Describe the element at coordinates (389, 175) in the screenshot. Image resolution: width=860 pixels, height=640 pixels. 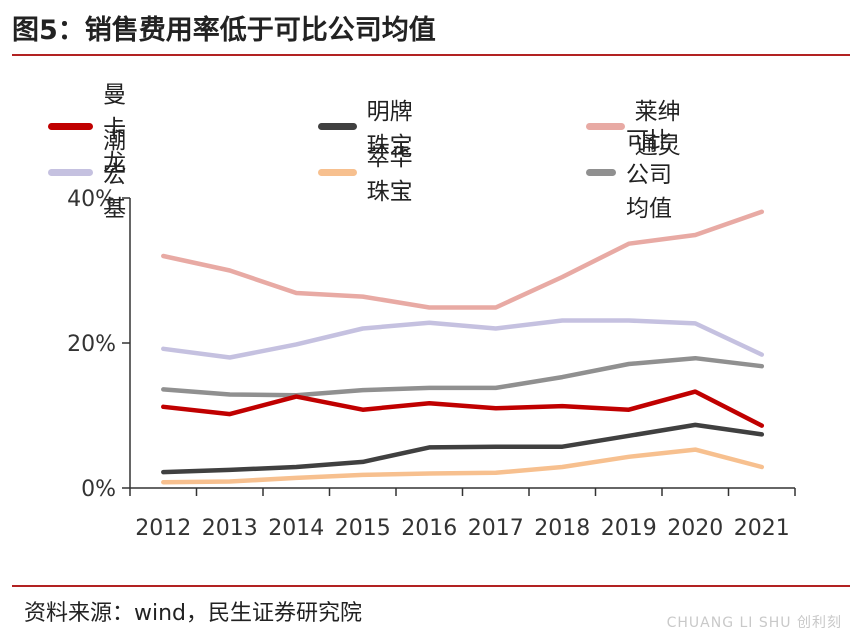
I see `legend-label: 萃华珠宝` at that location.